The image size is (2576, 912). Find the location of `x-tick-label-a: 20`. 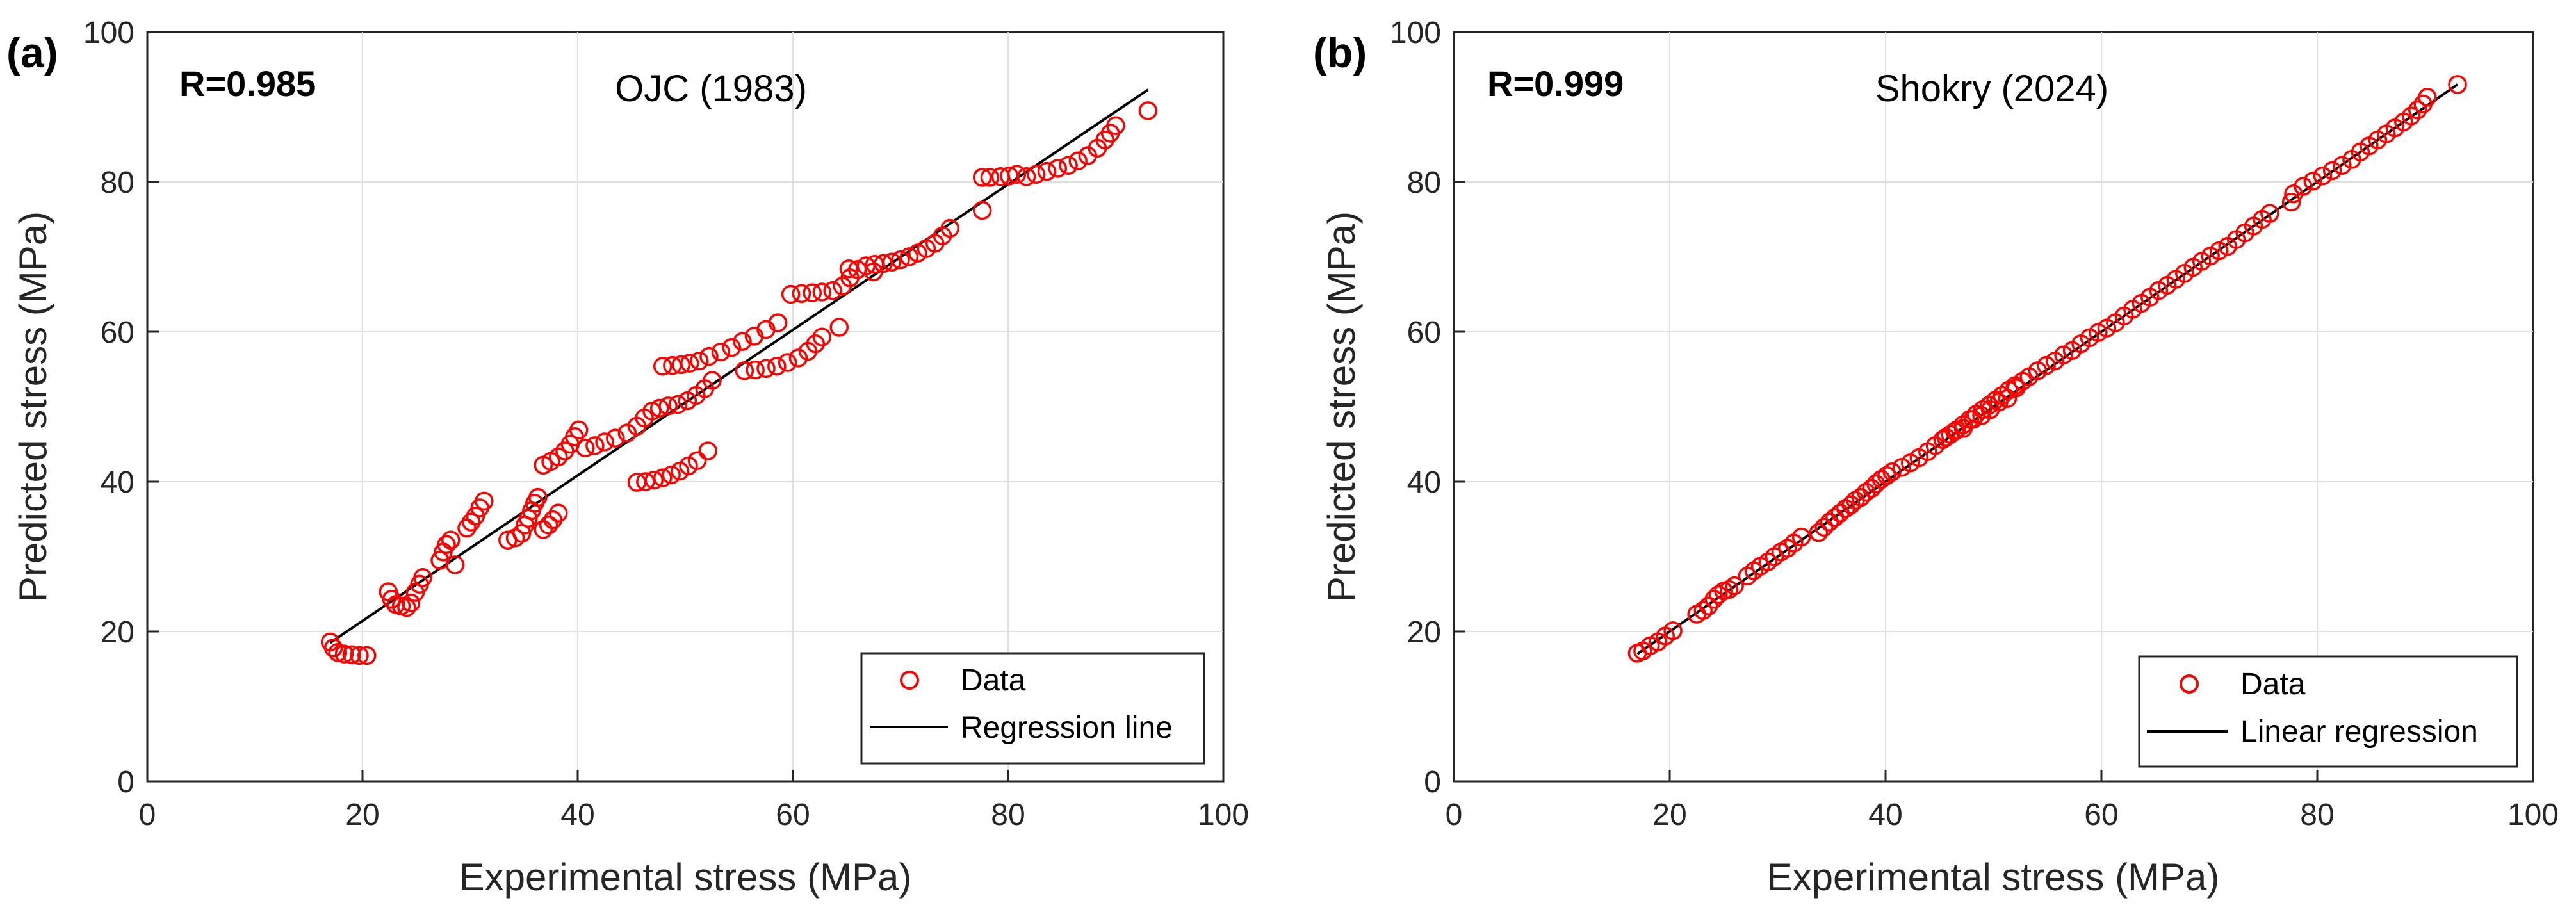

x-tick-label-a: 20 is located at coordinates (362, 815).